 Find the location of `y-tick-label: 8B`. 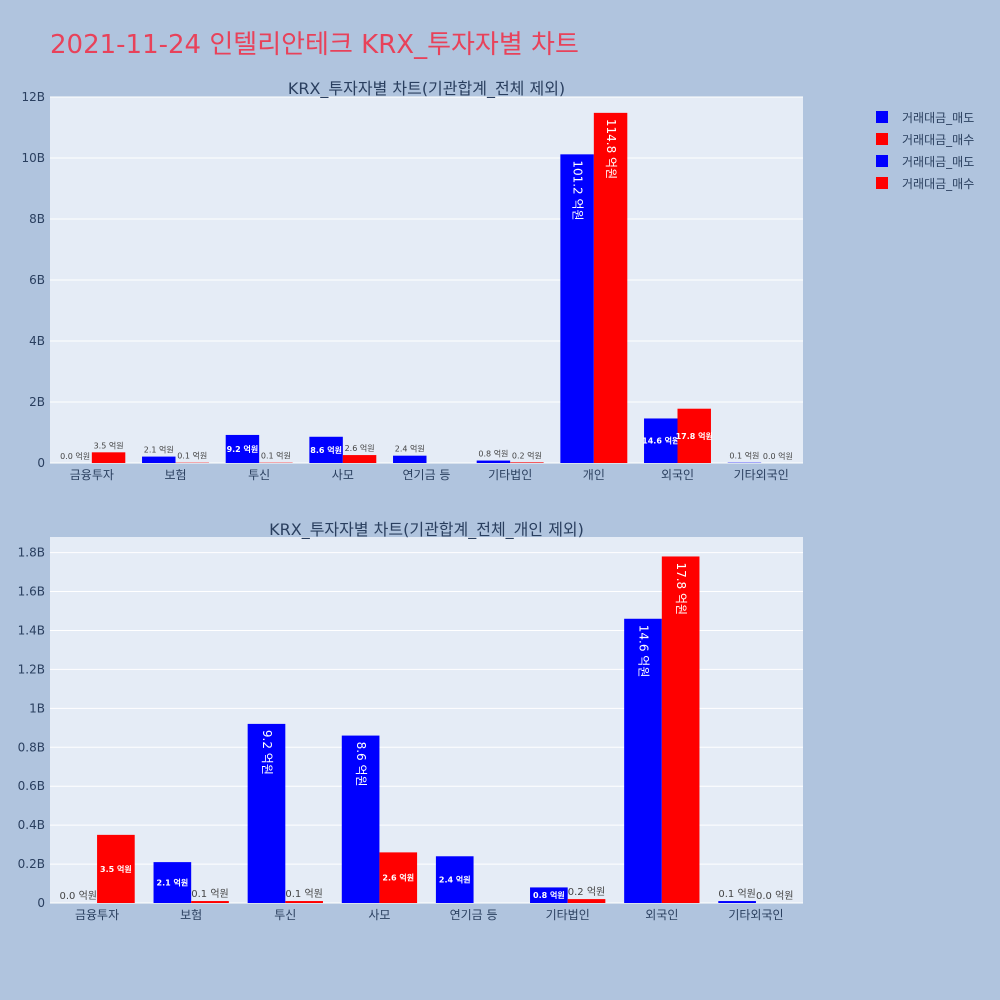

y-tick-label: 8B is located at coordinates (37, 219).